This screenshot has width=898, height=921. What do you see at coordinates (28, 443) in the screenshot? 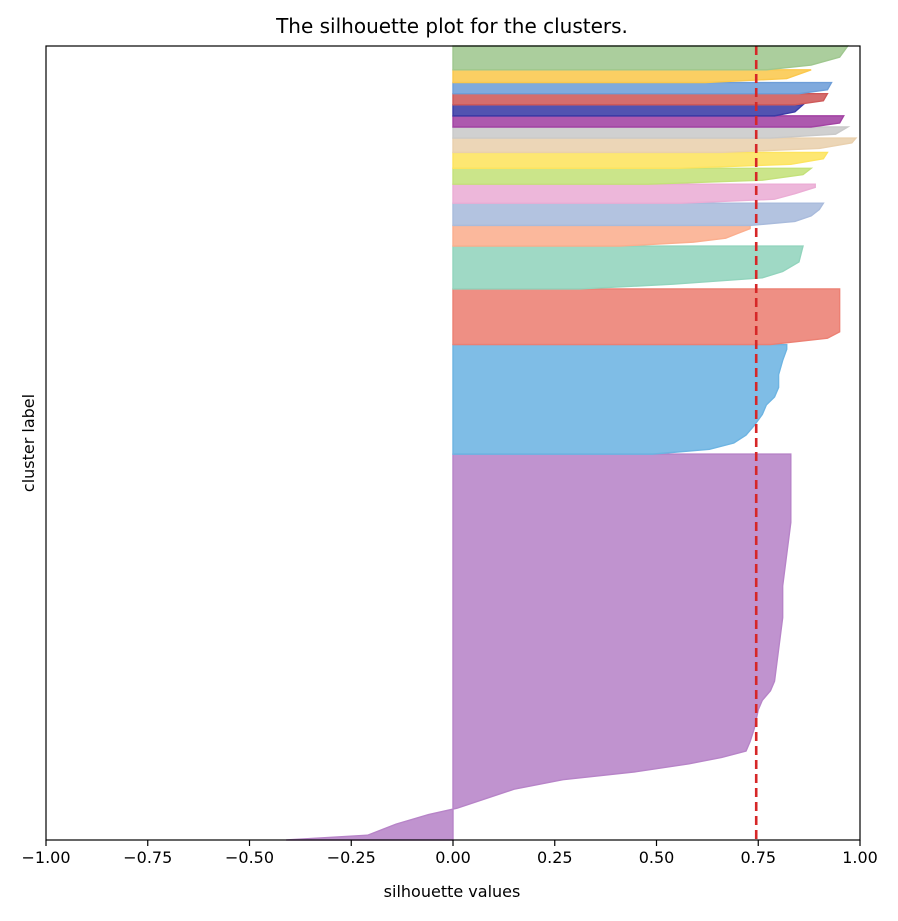
I see `y-axis-label: cluster label` at bounding box center [28, 443].